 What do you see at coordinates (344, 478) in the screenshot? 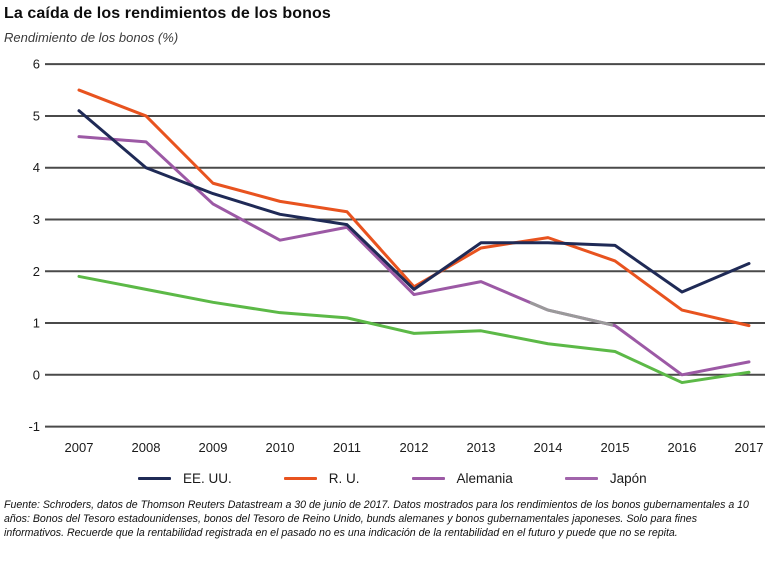
I see `legend-label: R. U.` at bounding box center [344, 478].